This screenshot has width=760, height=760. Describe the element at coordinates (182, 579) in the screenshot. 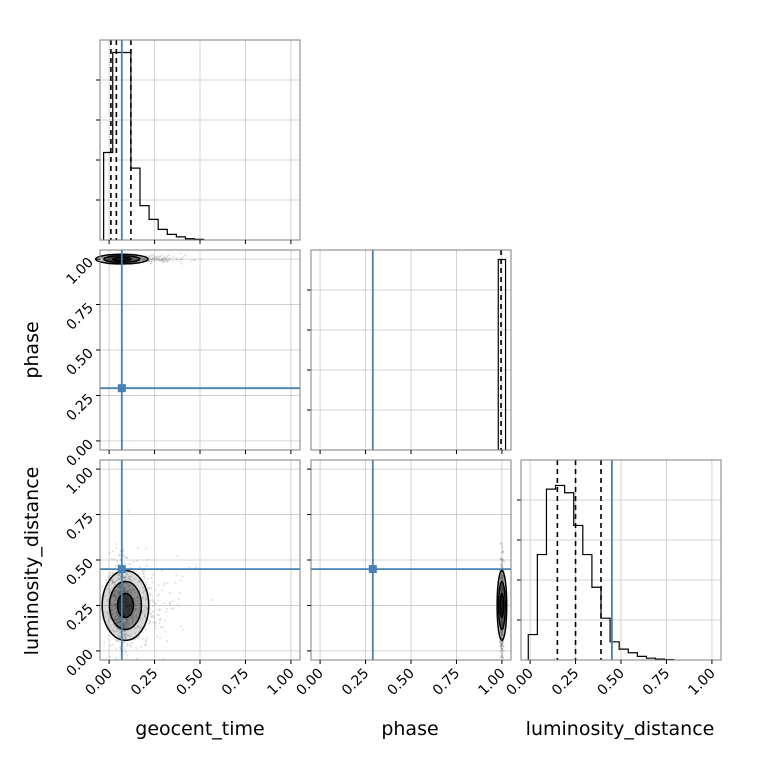

I see `scatter-luminosity-distance-vs-geocent-time: 0.00 0.25 0.50 0.75 1.00 0.00 0.25 0.50 0.75 1.00` at that location.